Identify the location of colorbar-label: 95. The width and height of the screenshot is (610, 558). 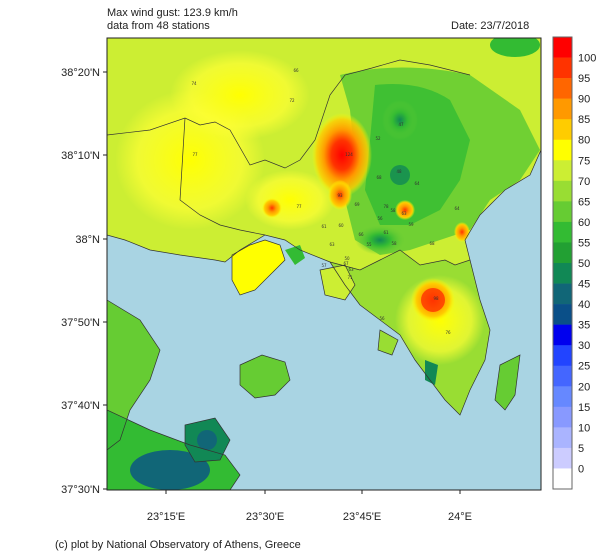
(584, 79).